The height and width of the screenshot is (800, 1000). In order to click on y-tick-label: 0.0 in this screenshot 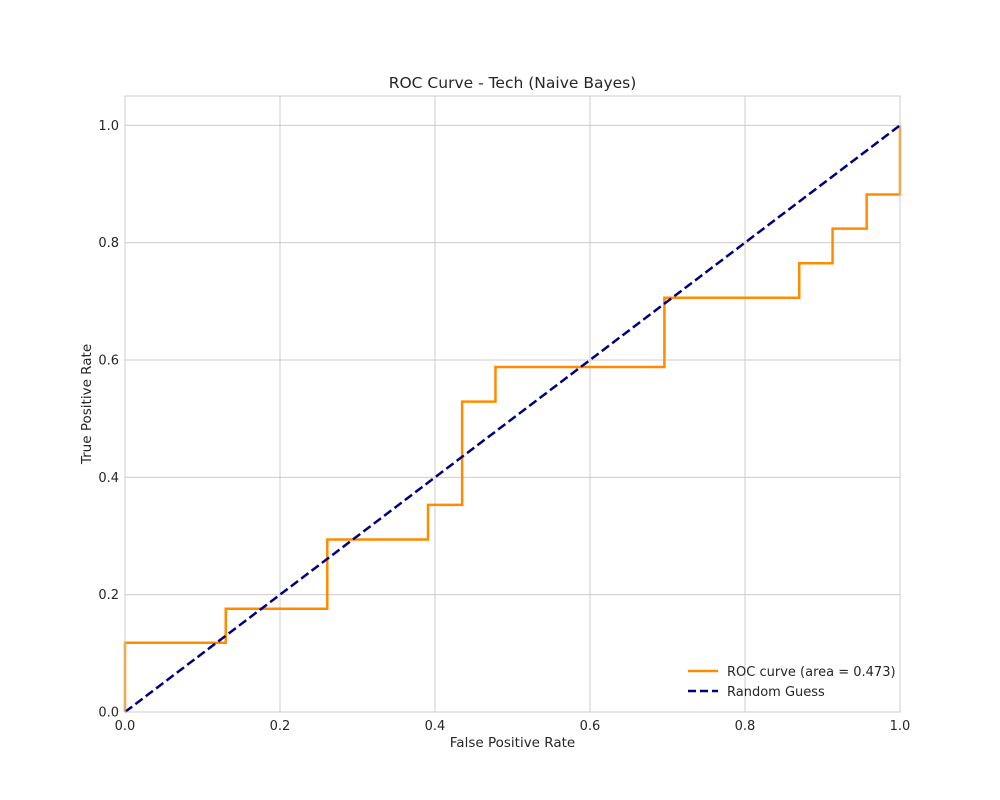, I will do `click(108, 713)`.